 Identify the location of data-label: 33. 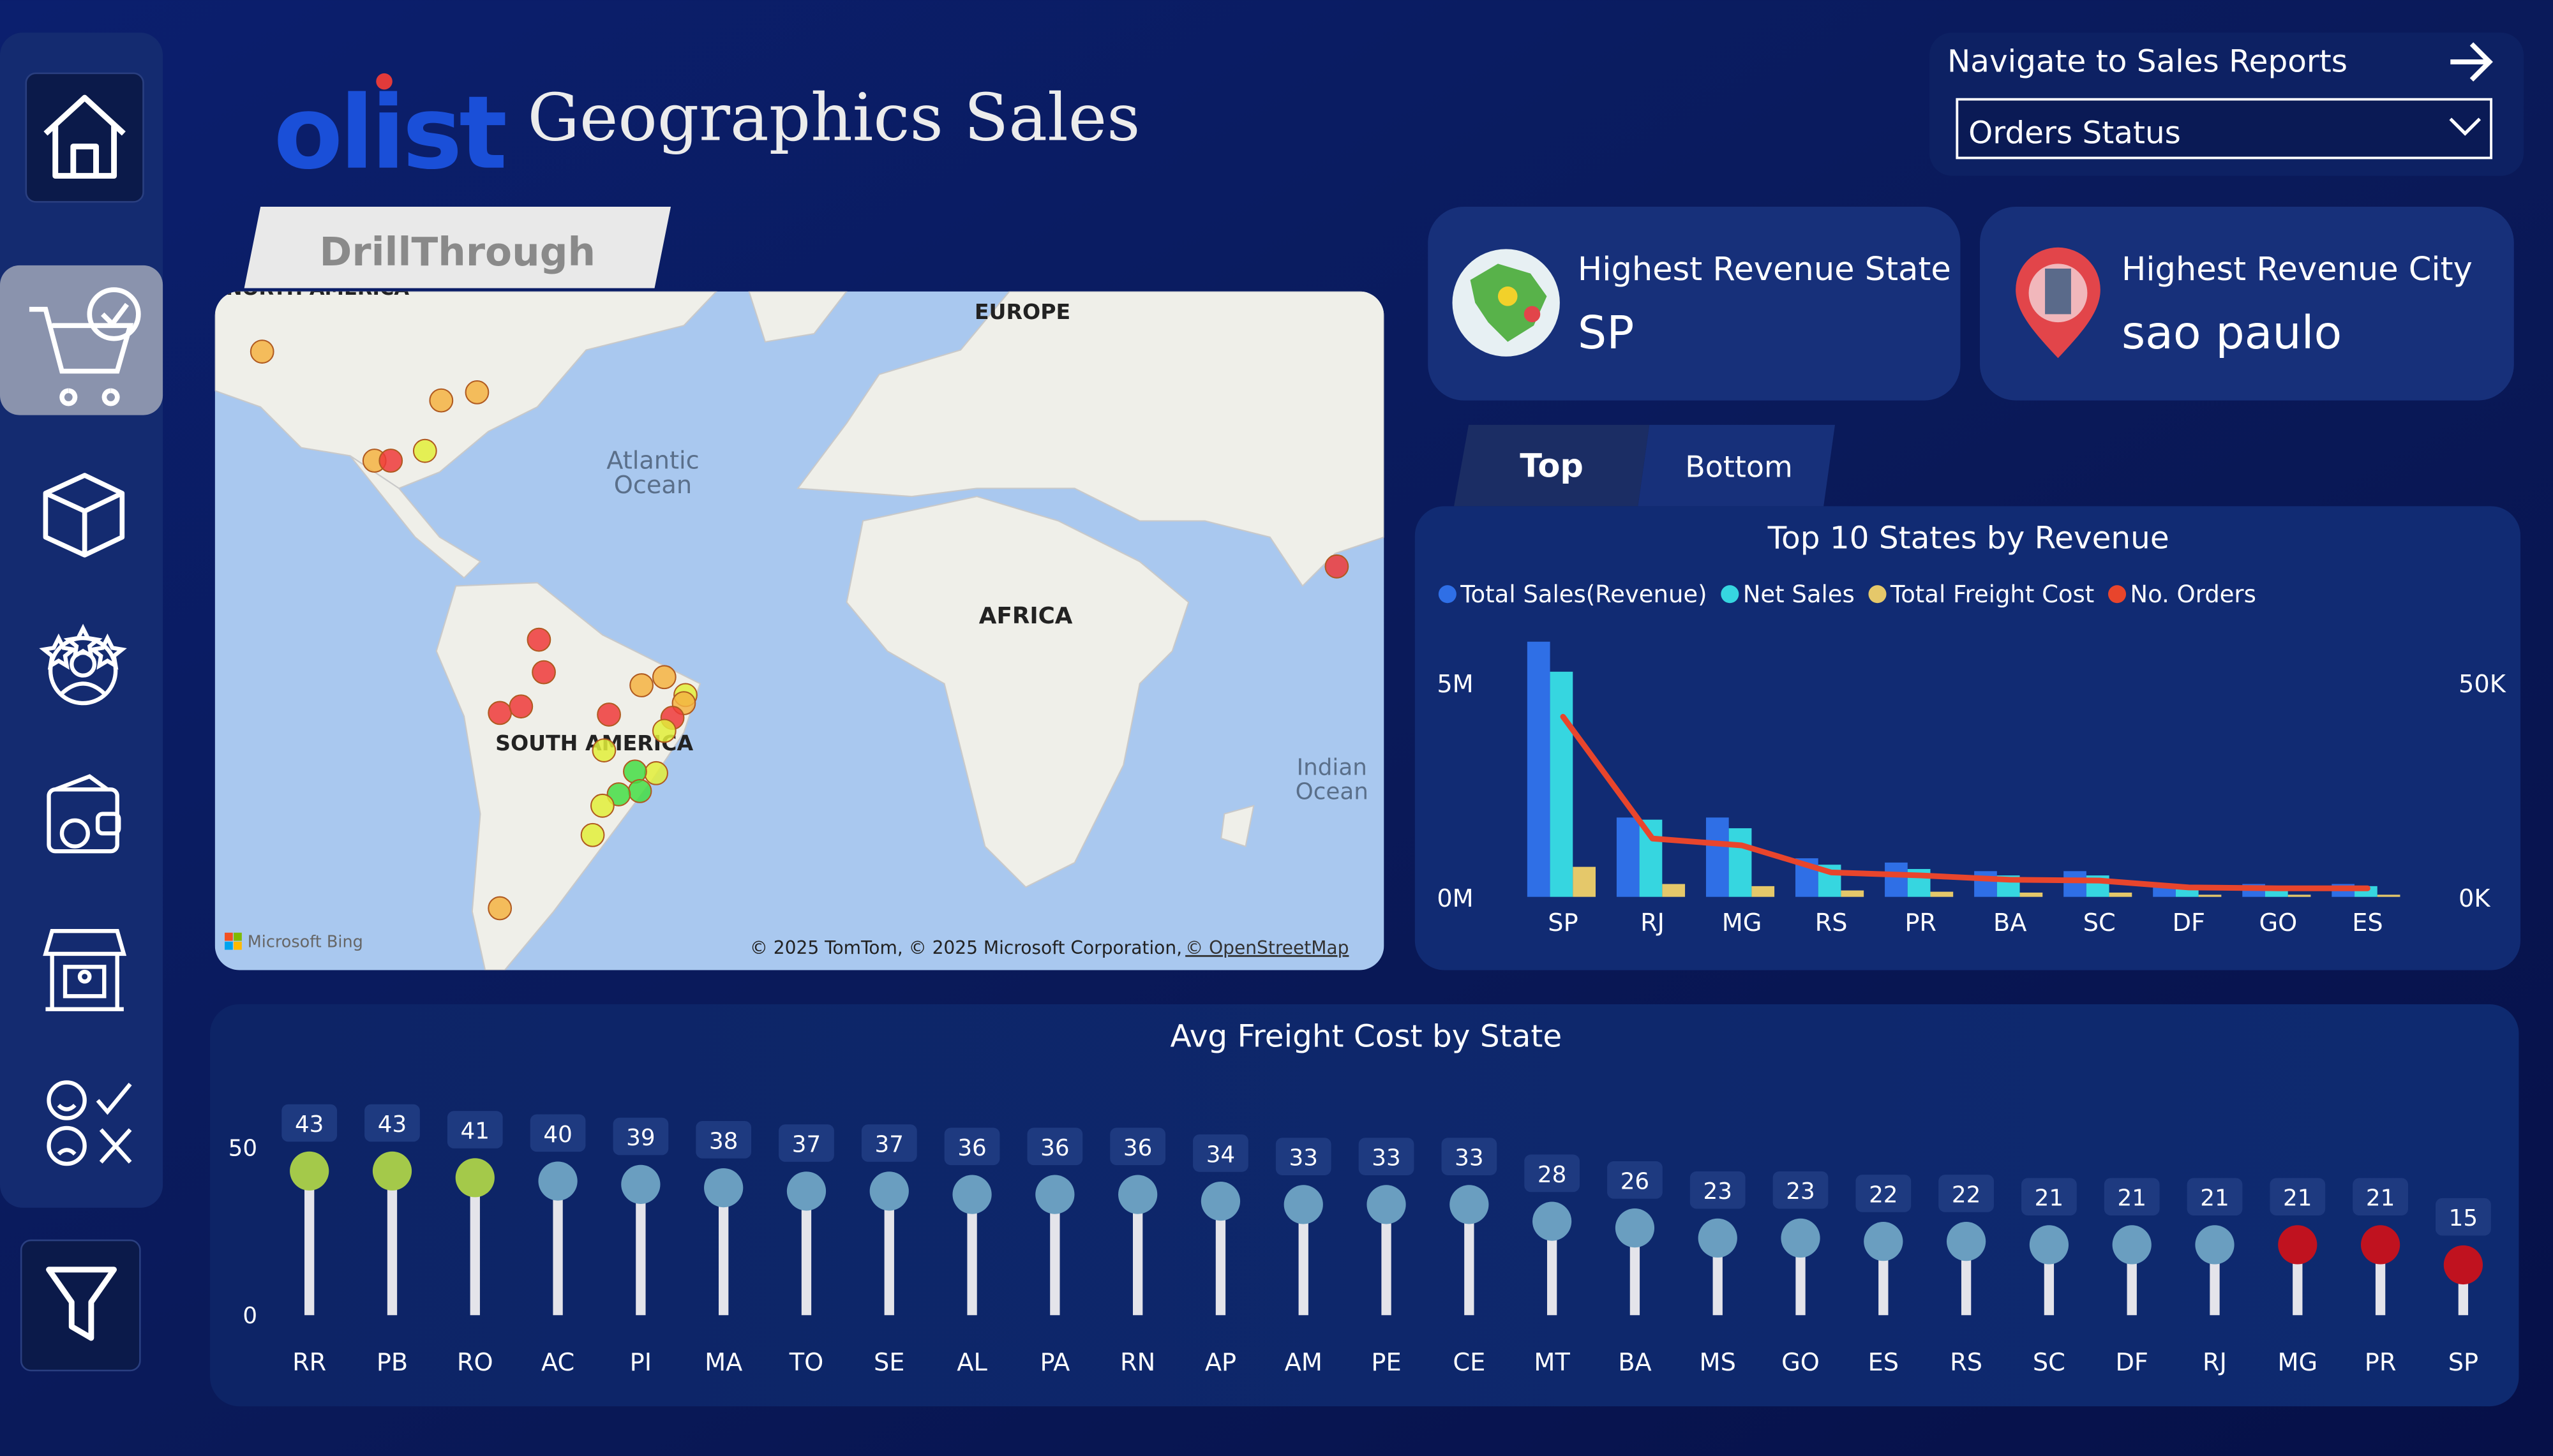
(1469, 1158).